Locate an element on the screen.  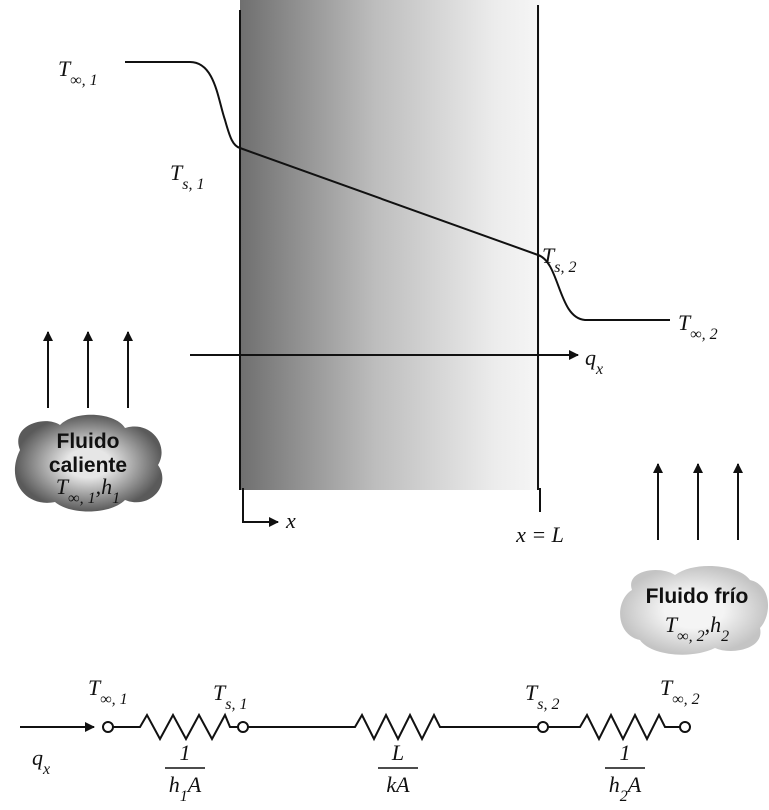
heat-flux-label: qx is located at coordinates (594, 361).